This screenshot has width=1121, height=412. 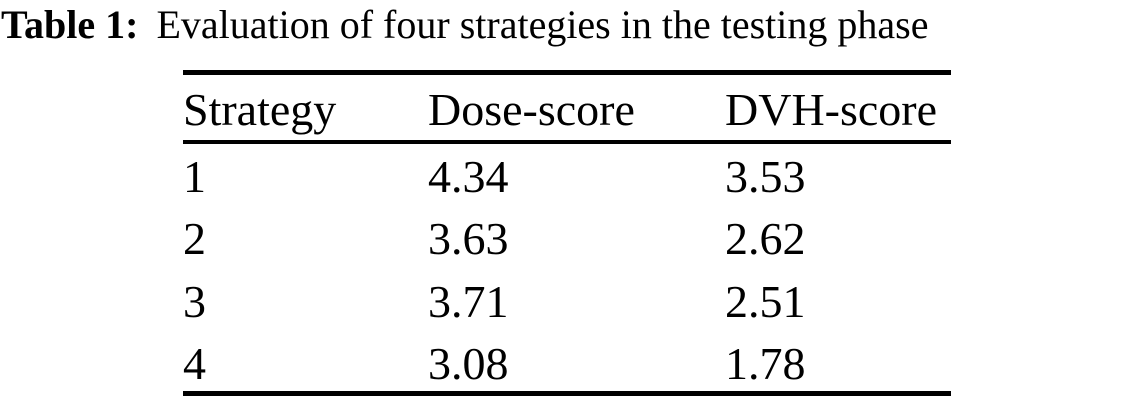 What do you see at coordinates (260, 110) in the screenshot?
I see `column-header-strategy: Strategy` at bounding box center [260, 110].